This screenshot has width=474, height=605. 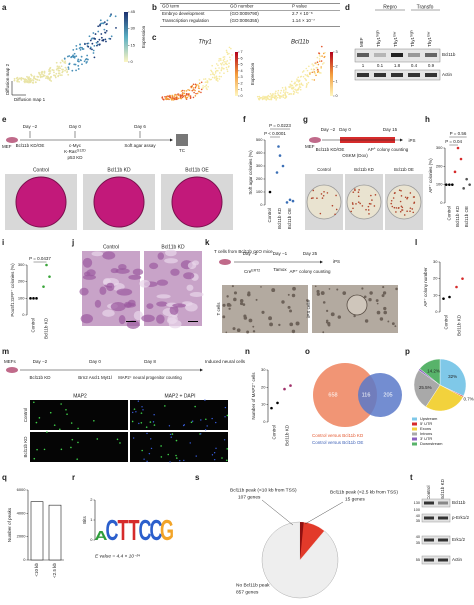 What do you see at coordinates (392, 149) in the screenshot?
I see `label-rest: colony counting` at bounding box center [392, 149].